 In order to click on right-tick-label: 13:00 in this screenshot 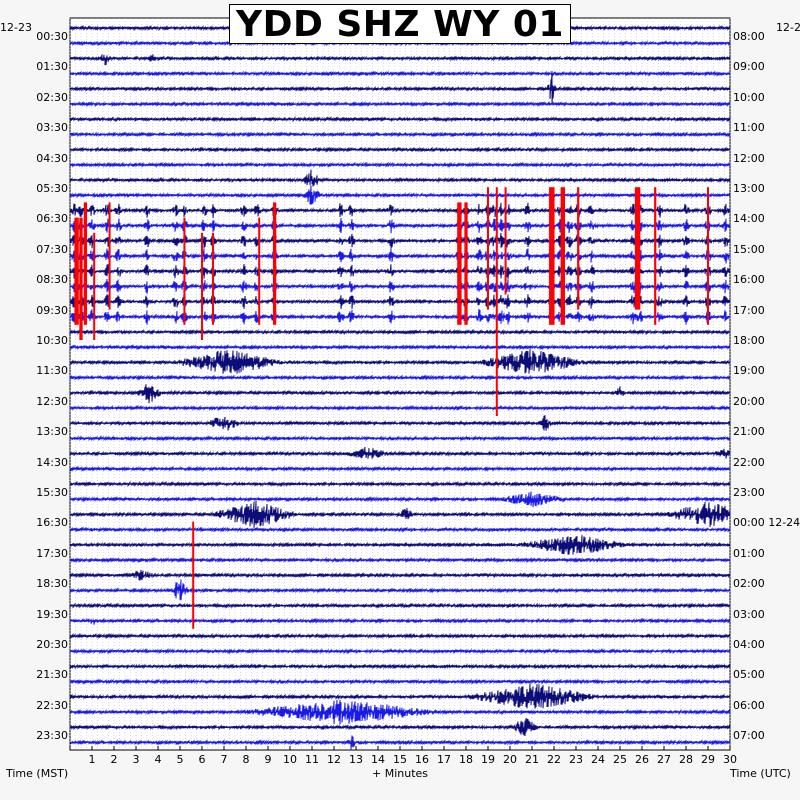, I will do `click(749, 188)`.